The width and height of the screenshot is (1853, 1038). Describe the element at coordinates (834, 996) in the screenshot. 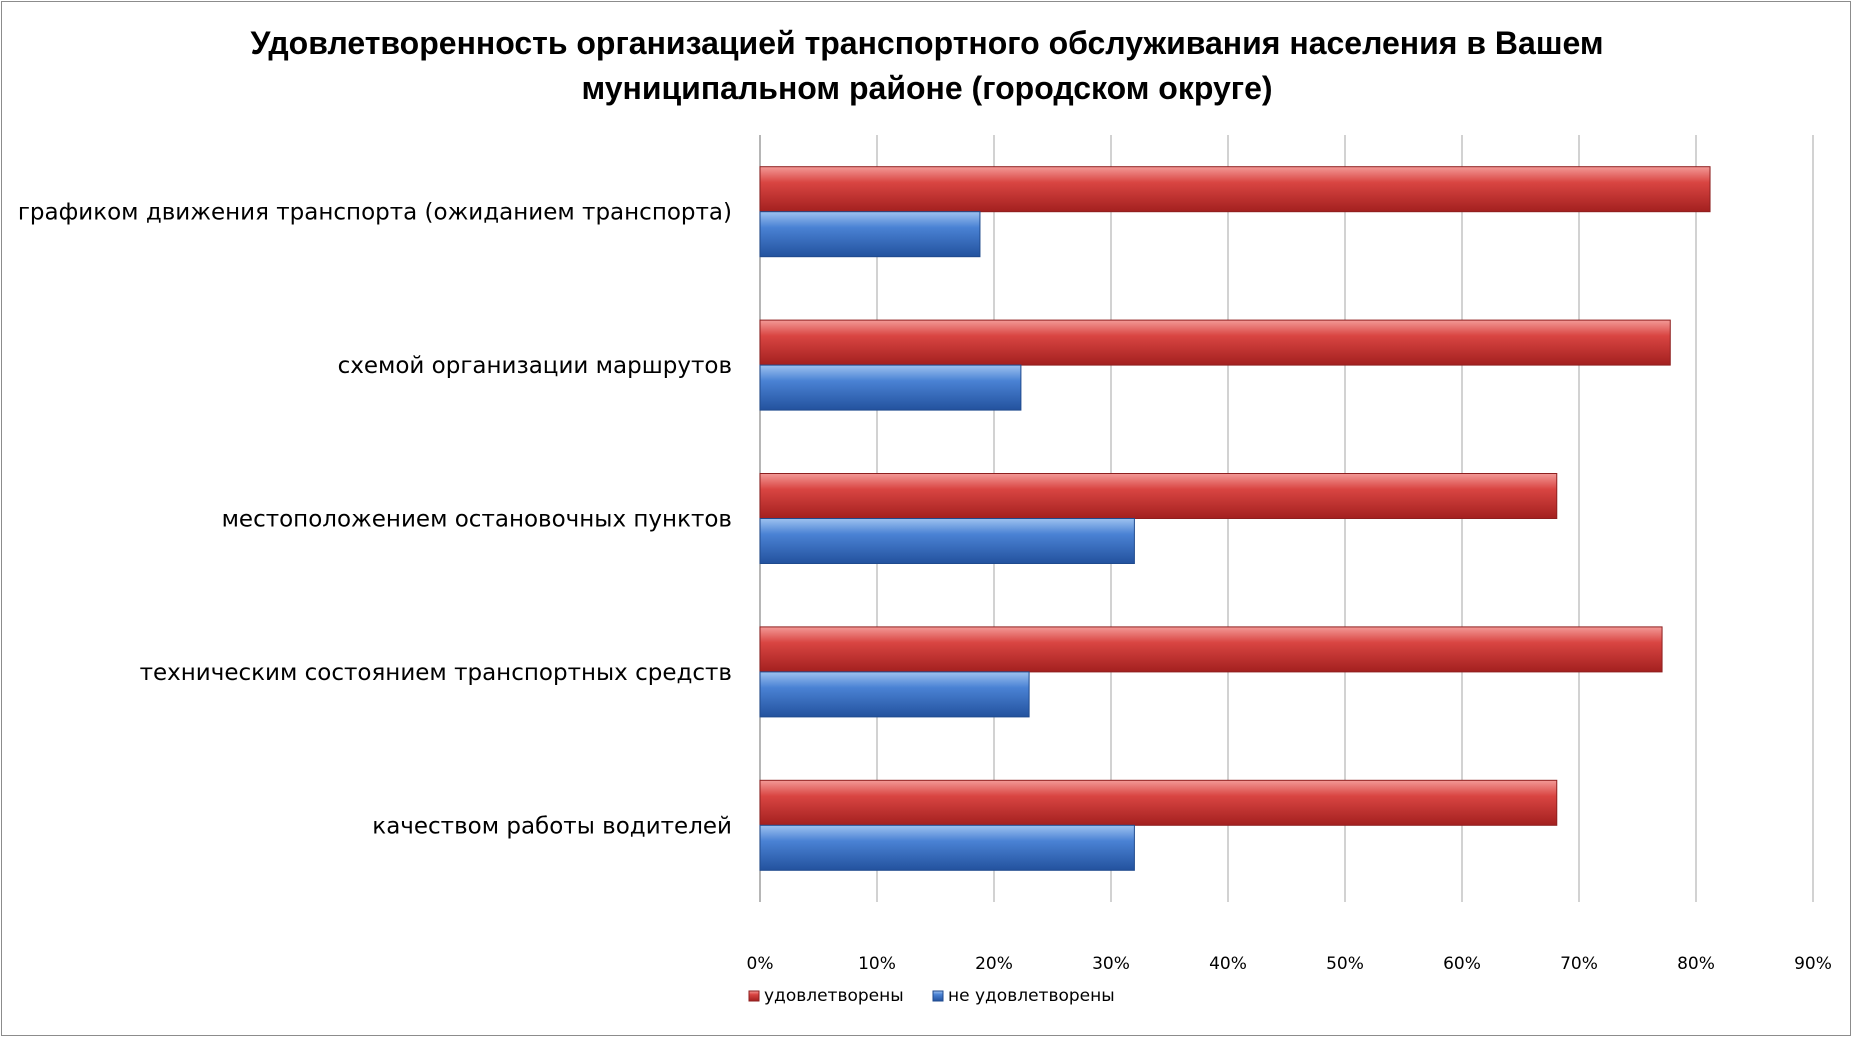

I see `legend-label-satisfied: удовлетворены` at that location.